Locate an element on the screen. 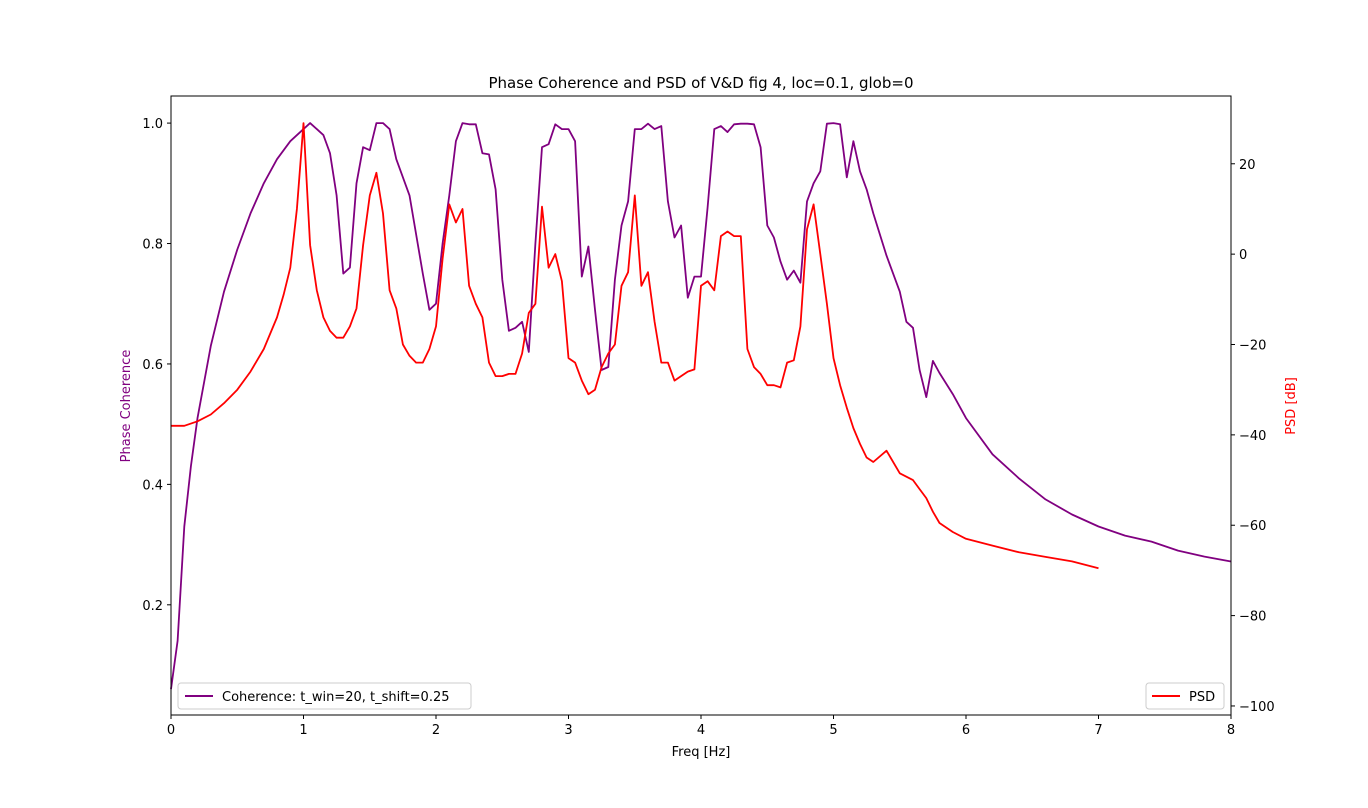 The height and width of the screenshot is (808, 1368). right-axis-label: PSD [dB] is located at coordinates (1291, 406).